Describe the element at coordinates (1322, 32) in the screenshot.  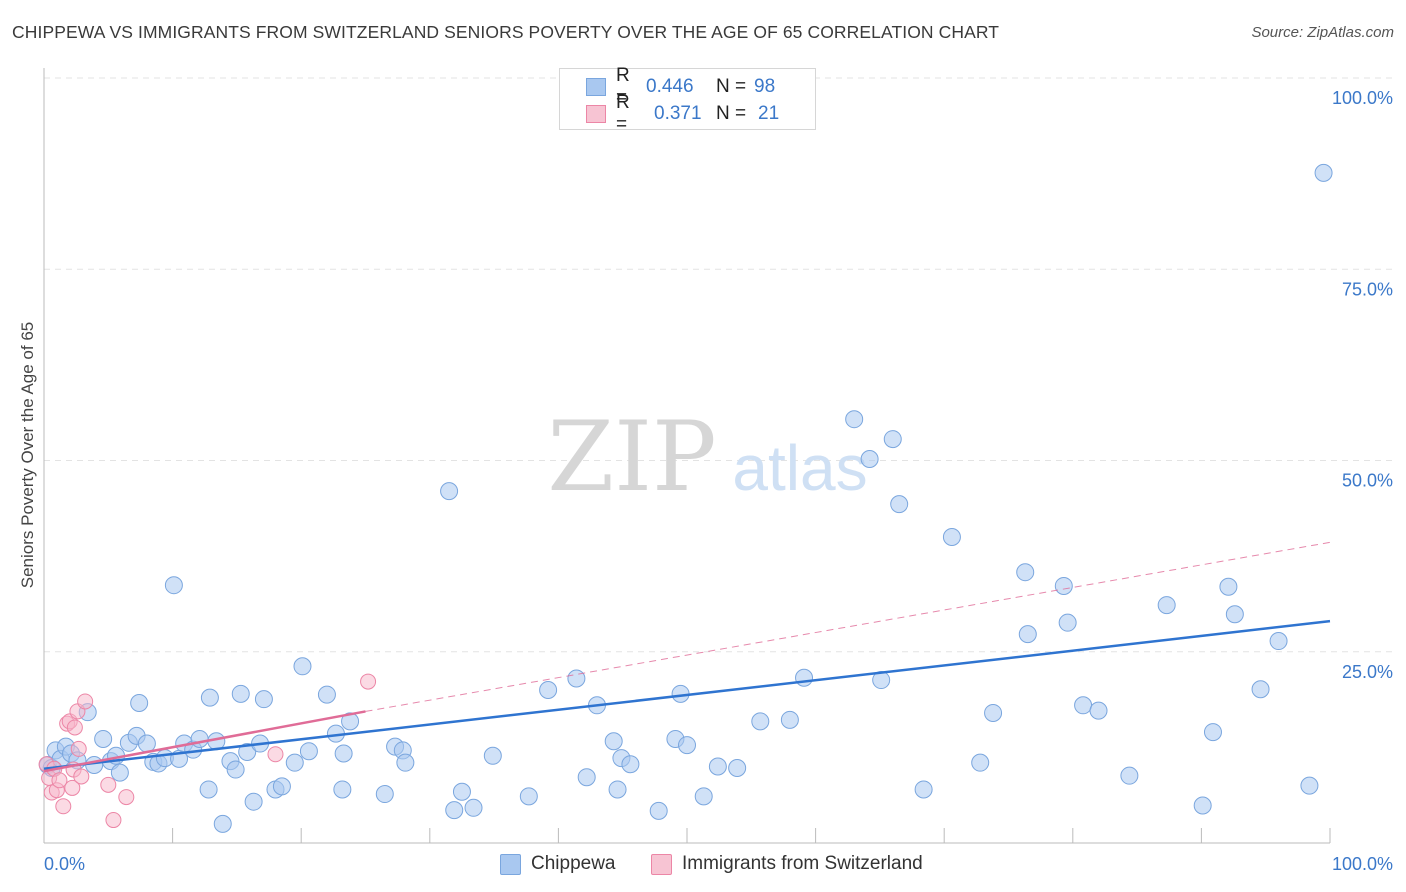
I see `source-label: Source: ZipAtlas.com` at that location.